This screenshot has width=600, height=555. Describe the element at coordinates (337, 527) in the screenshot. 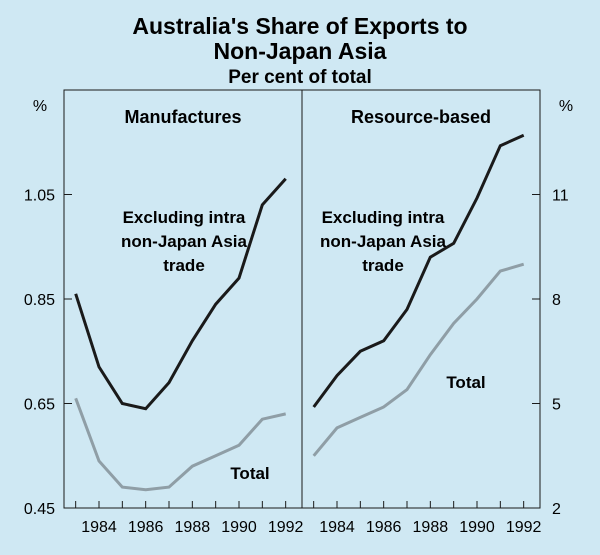

I see `x-tick-label-1-0: 1984` at that location.